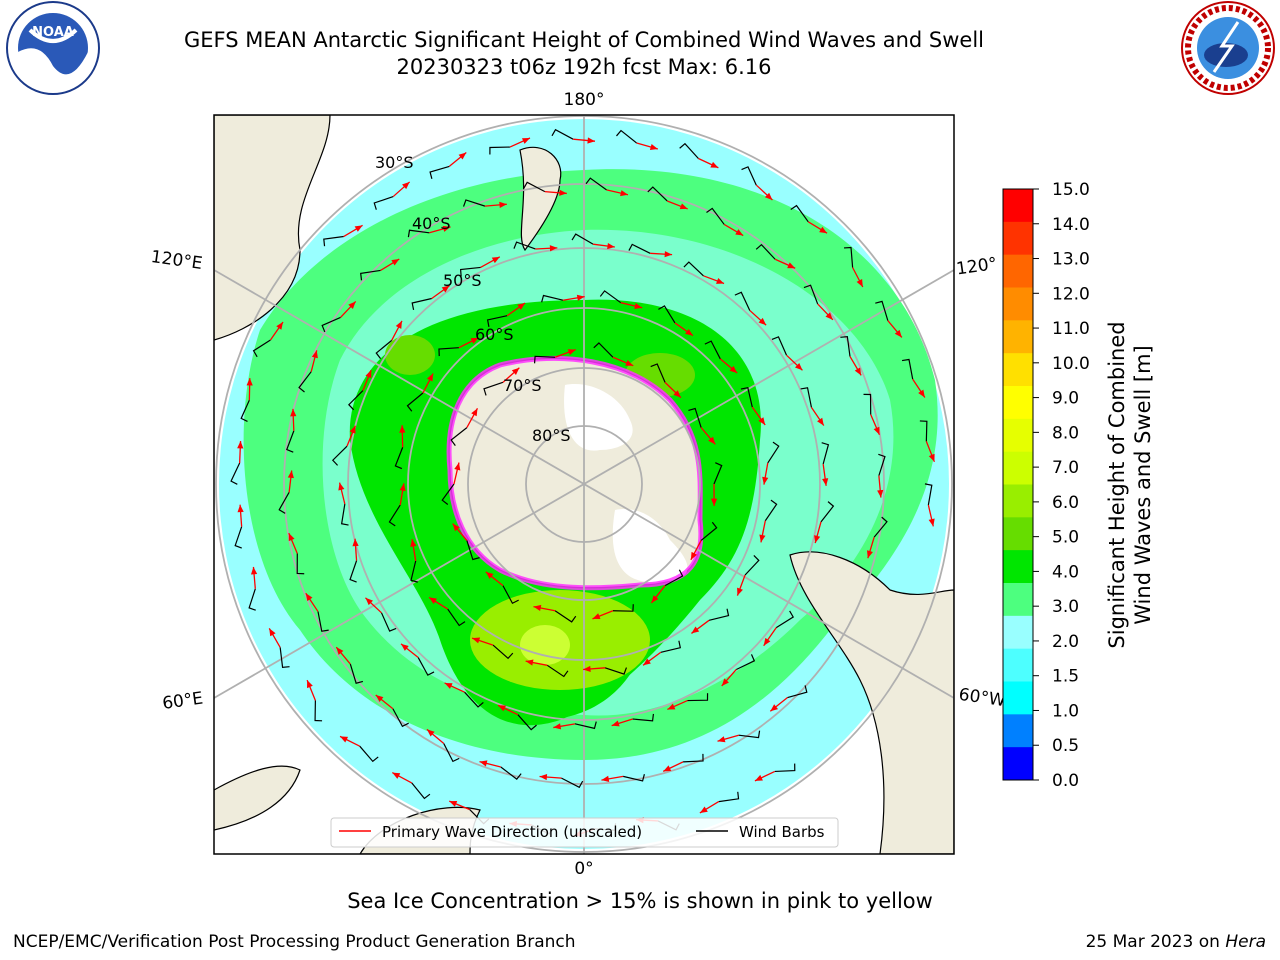 The image size is (1280, 960). What do you see at coordinates (1071, 190) in the screenshot?
I see `colorbar-tick-label: 15.0` at bounding box center [1071, 190].